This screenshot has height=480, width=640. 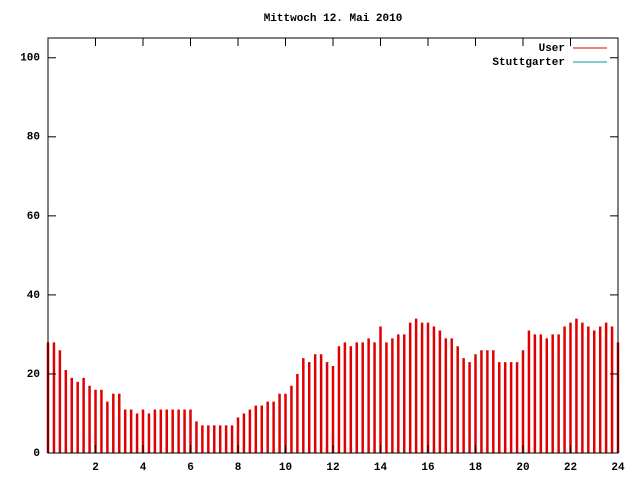 I want to click on y-tick-label: 0, so click(x=36, y=454).